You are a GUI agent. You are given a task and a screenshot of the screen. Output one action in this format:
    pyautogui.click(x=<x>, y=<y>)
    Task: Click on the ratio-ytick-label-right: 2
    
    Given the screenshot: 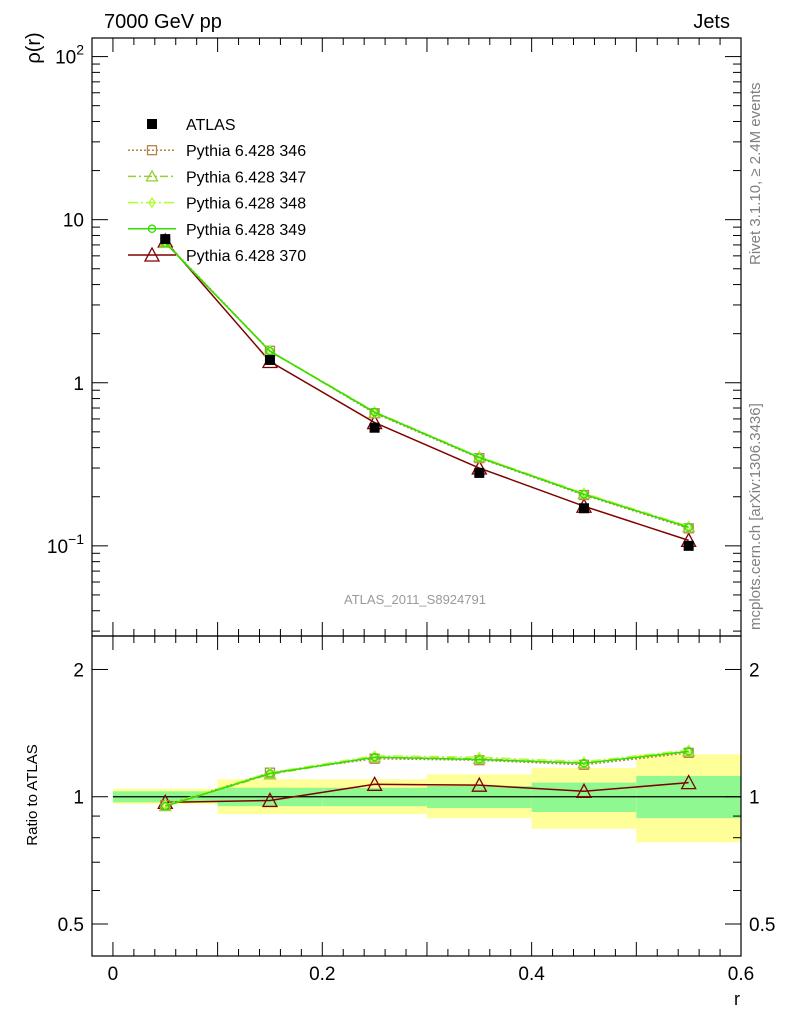 What is the action you would take?
    pyautogui.click(x=754, y=670)
    